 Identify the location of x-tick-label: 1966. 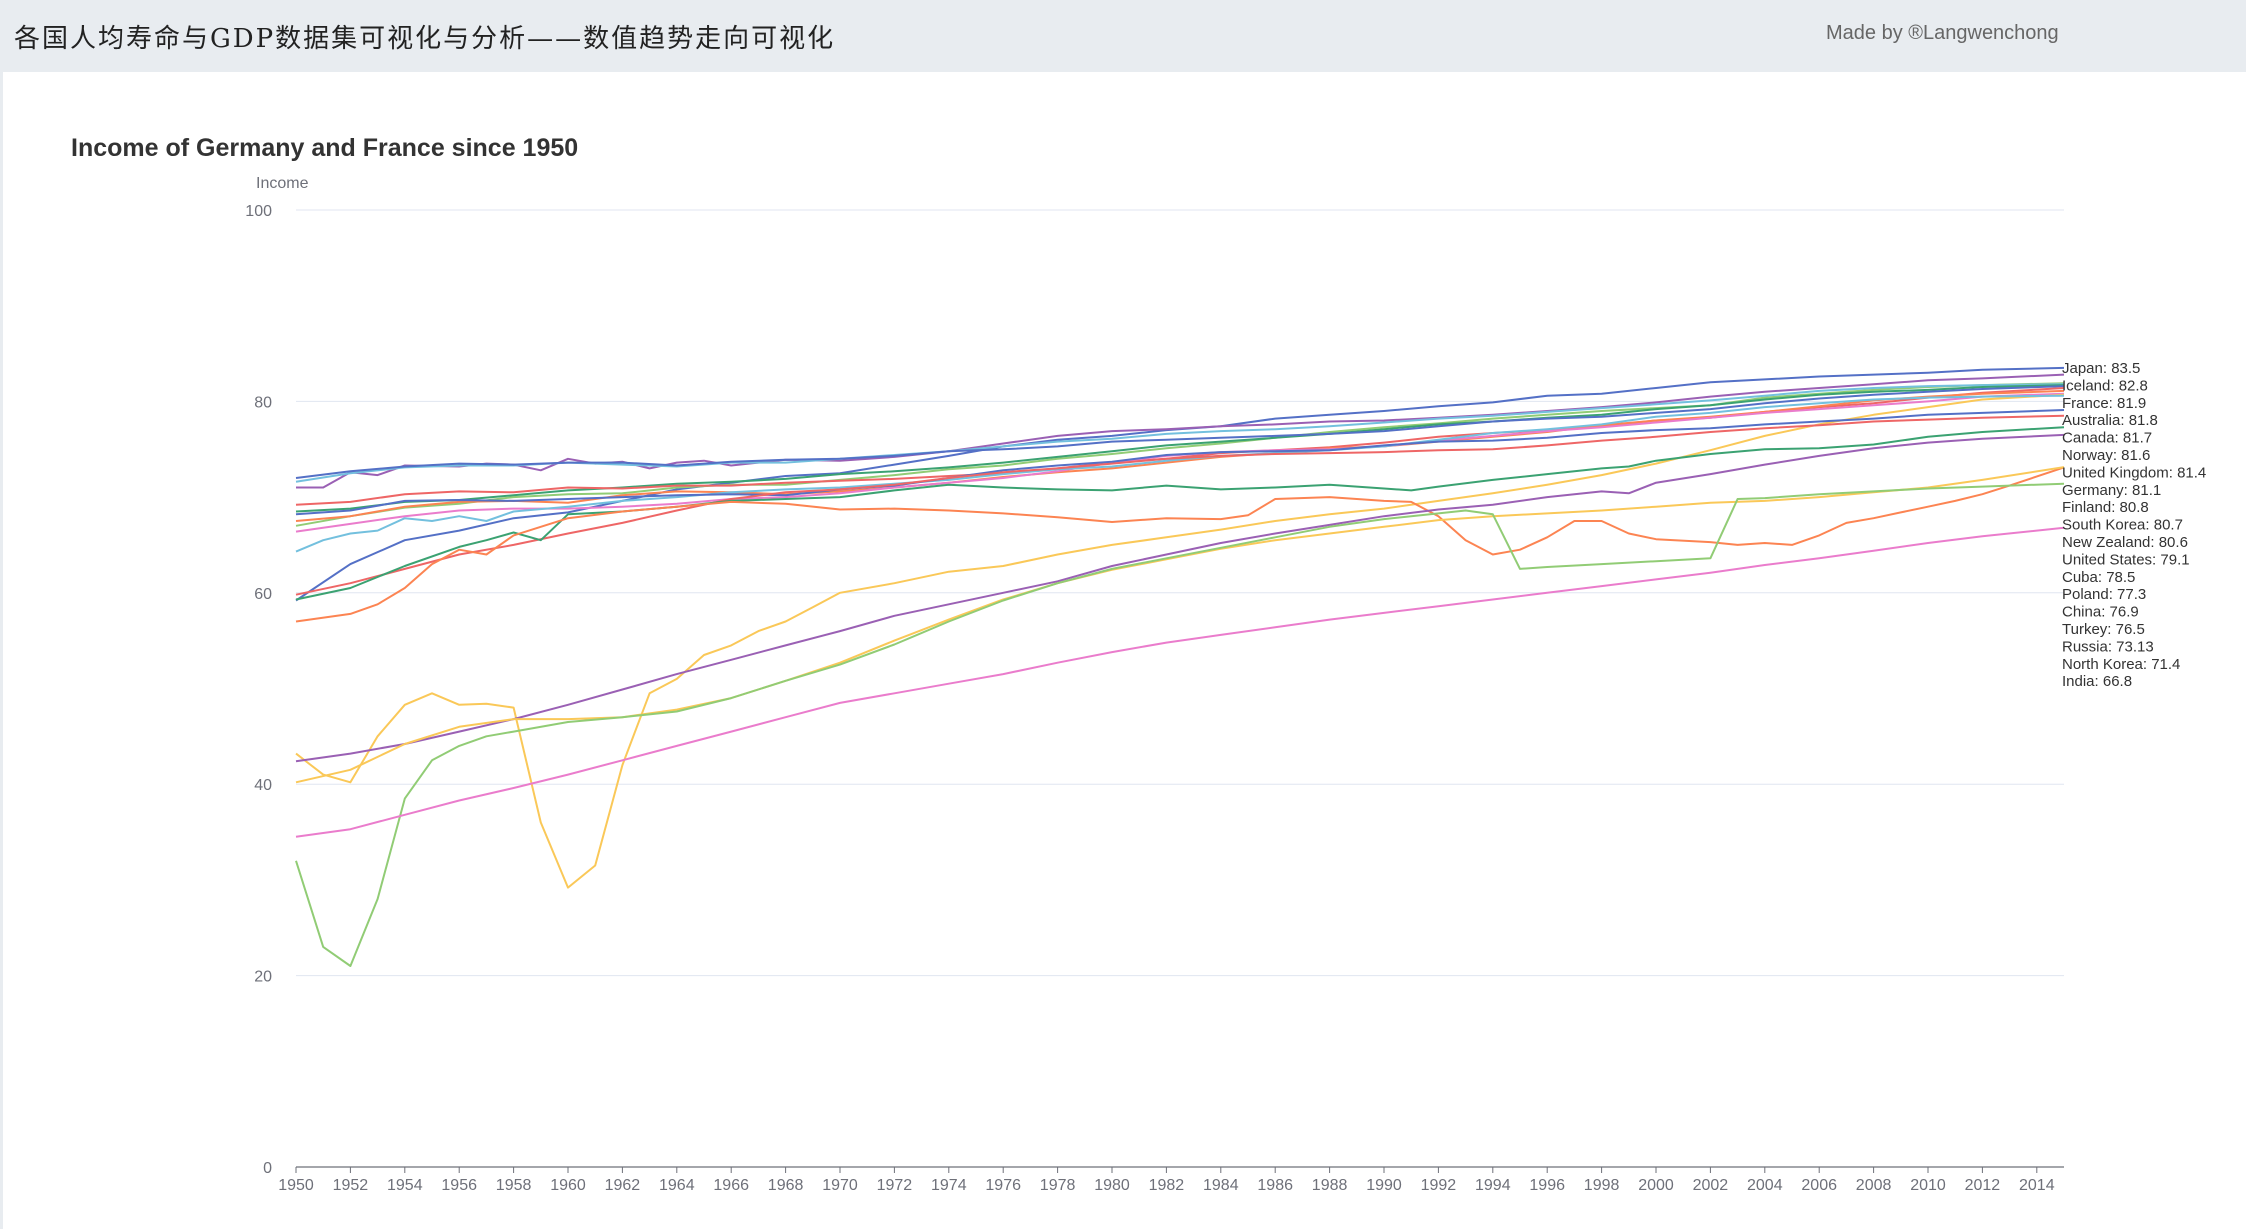
(731, 1185).